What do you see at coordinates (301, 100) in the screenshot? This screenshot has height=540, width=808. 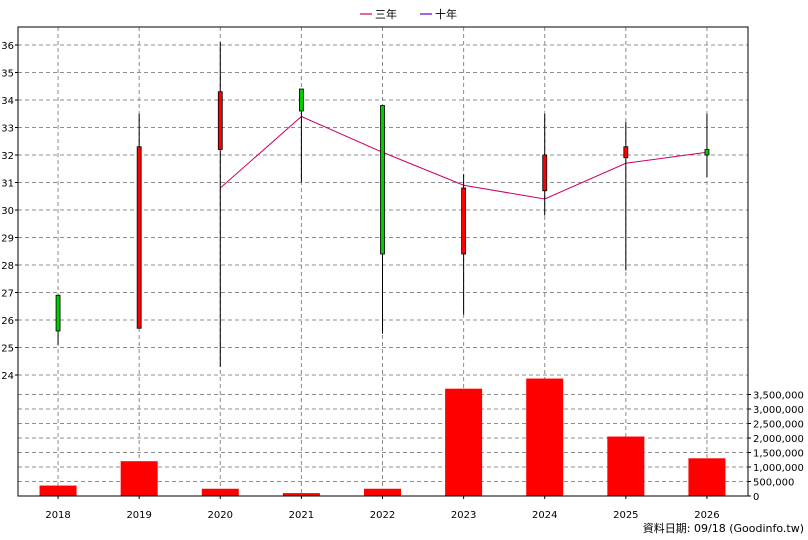 I see `candle-body-2021` at bounding box center [301, 100].